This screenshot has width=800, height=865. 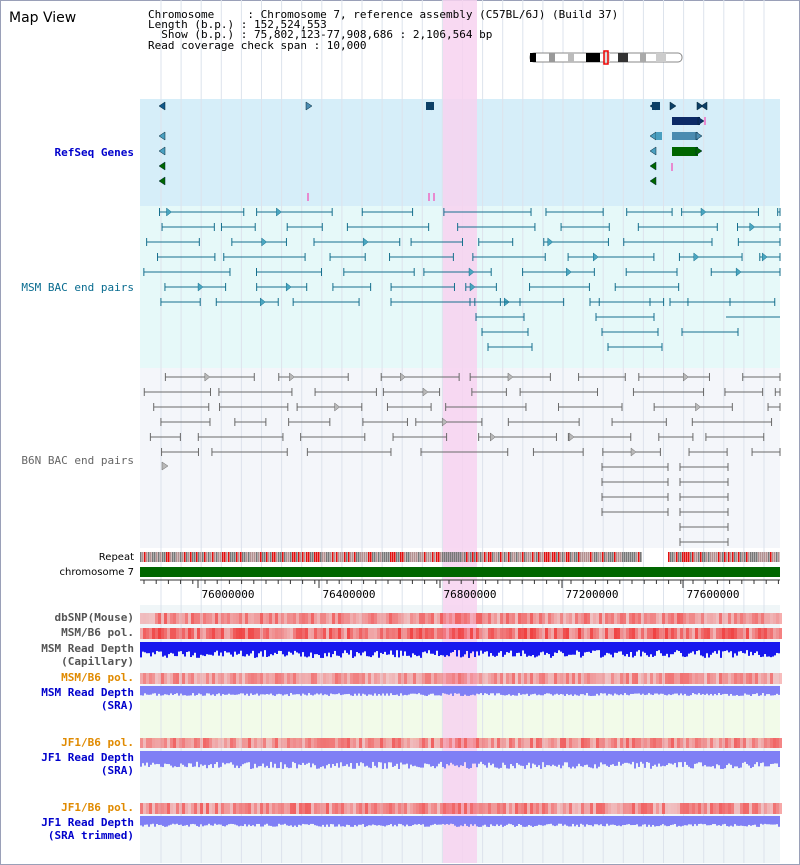 I want to click on track-label-msm-b6-pol-sra: MSM/B6 pol., so click(x=97, y=677).